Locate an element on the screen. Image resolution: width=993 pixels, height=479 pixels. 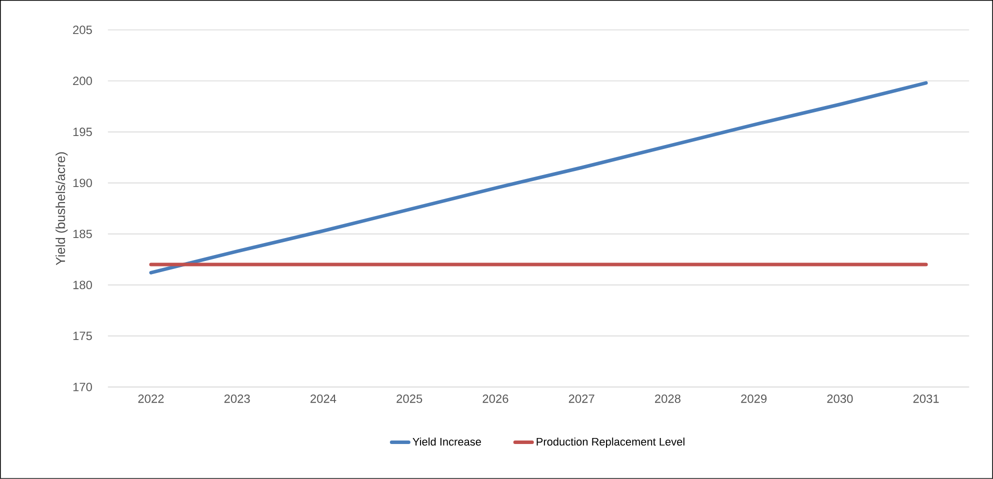
x-tick-label: 2025 is located at coordinates (409, 398).